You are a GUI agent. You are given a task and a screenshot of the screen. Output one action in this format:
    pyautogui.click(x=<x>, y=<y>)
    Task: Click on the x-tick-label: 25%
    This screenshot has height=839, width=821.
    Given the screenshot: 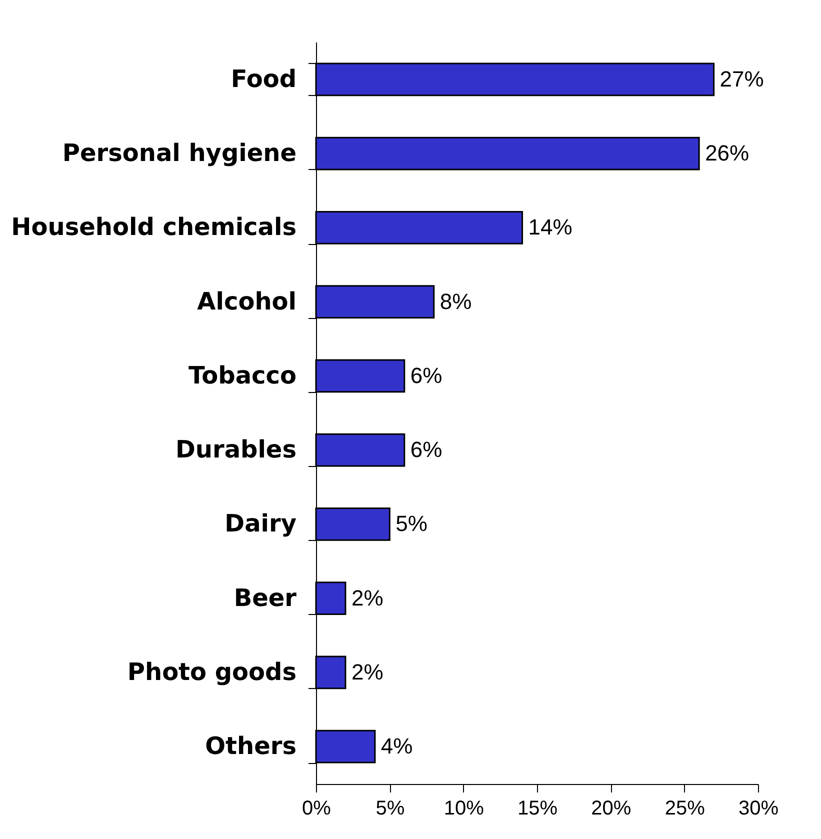 What is the action you would take?
    pyautogui.click(x=685, y=809)
    